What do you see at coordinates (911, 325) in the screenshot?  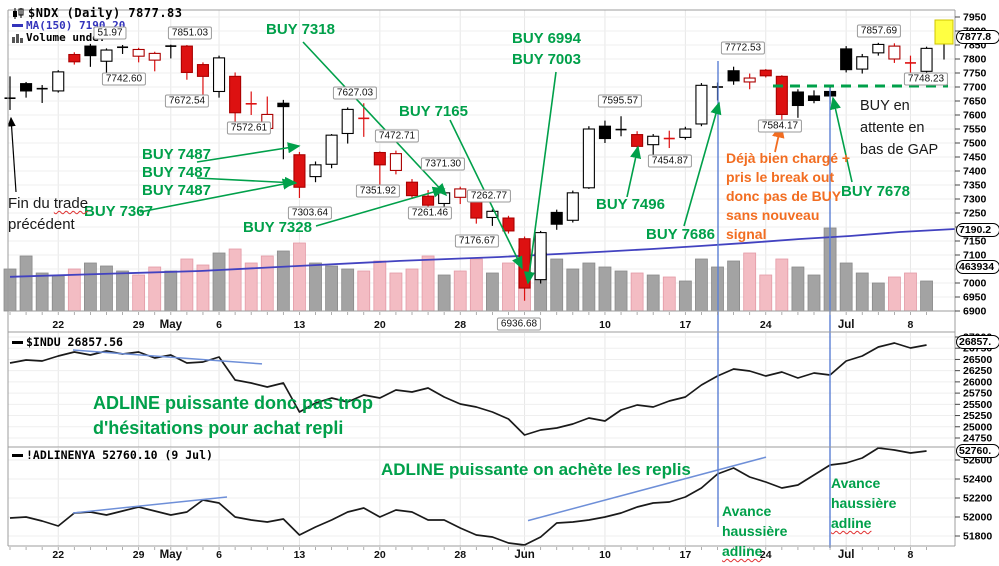 I see `svg-text: 8` at bounding box center [911, 325].